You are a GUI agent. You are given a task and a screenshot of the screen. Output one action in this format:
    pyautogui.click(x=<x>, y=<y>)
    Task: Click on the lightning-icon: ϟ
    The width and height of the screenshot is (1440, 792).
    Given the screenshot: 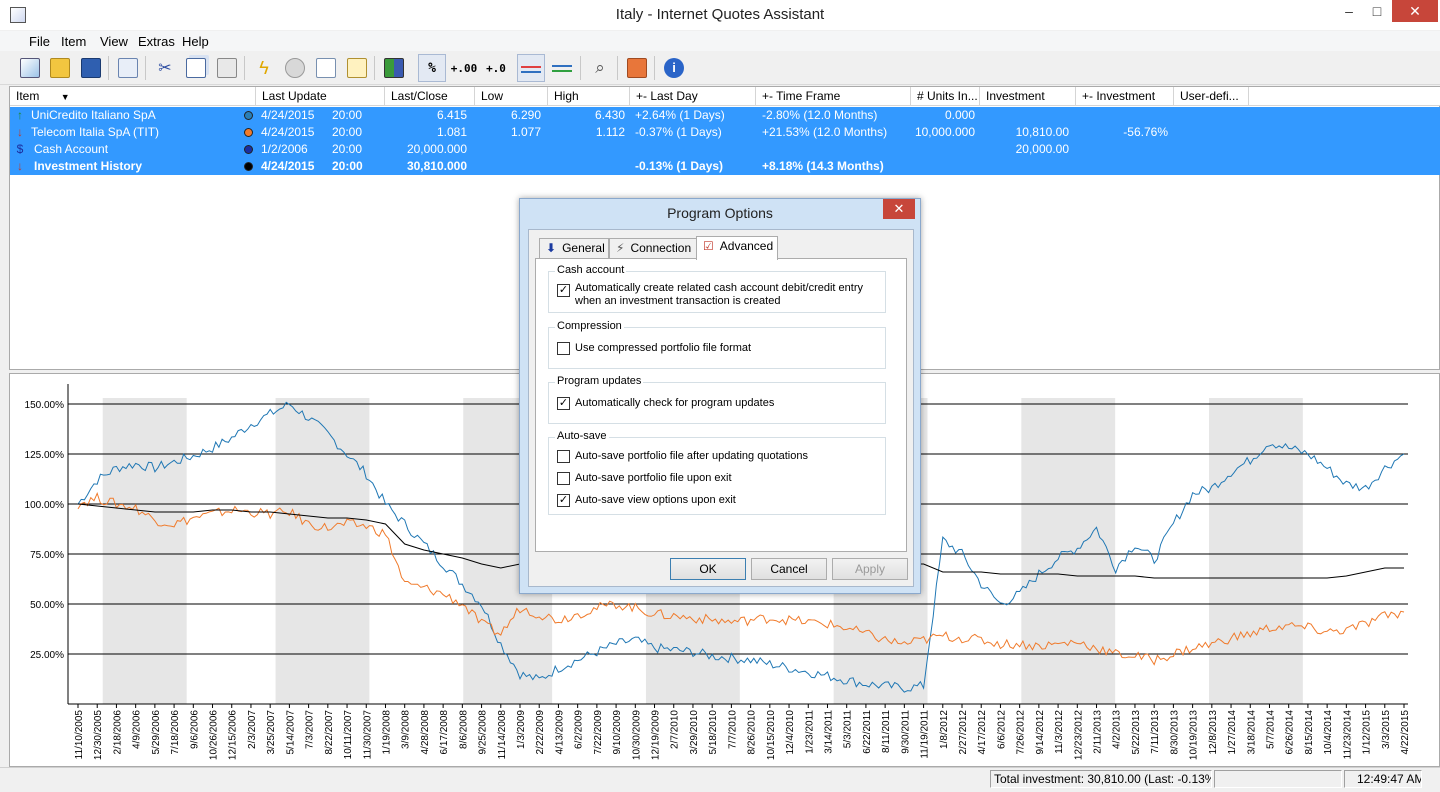 What is the action you would take?
    pyautogui.click(x=264, y=67)
    